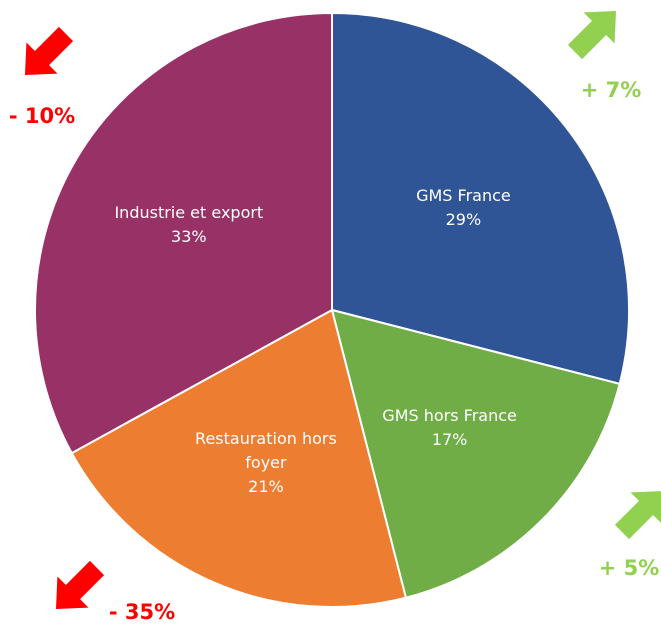 The height and width of the screenshot is (626, 661). What do you see at coordinates (450, 428) in the screenshot?
I see `slice-label: GMS hors France 17%` at bounding box center [450, 428].